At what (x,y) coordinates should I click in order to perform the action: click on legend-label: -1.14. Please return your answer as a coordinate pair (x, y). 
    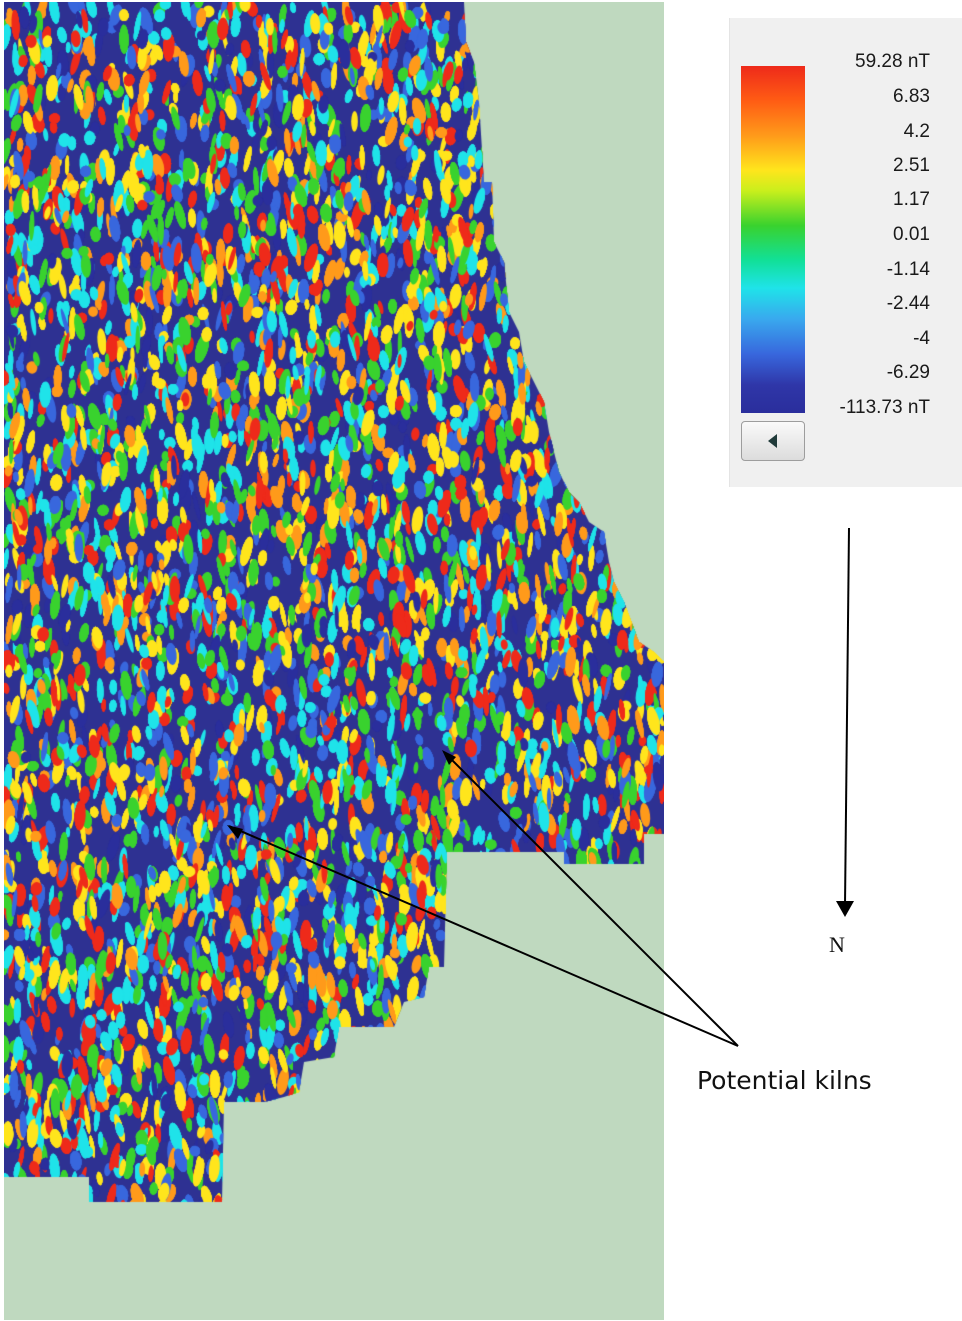
    Looking at the image, I should click on (908, 269).